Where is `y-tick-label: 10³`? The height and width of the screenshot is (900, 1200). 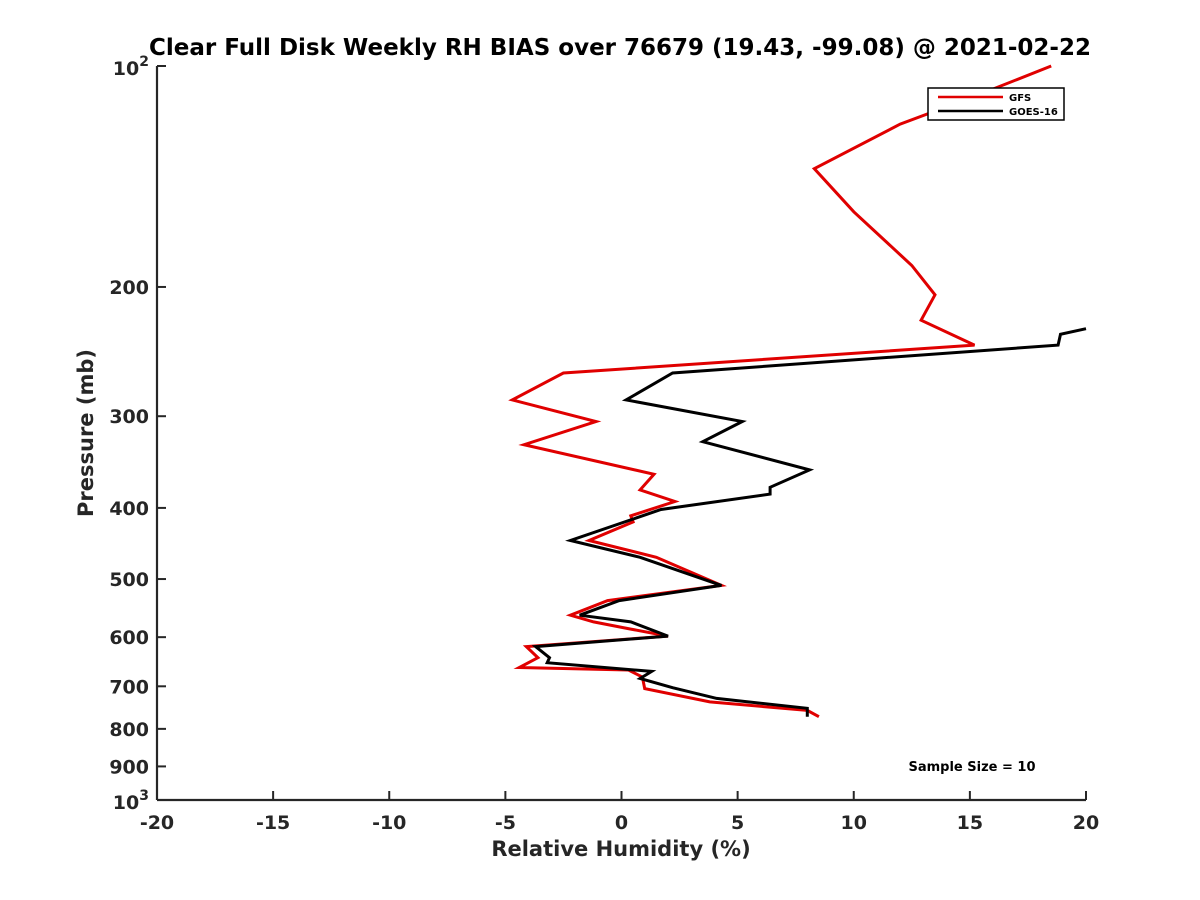 y-tick-label: 10³ is located at coordinates (131, 801).